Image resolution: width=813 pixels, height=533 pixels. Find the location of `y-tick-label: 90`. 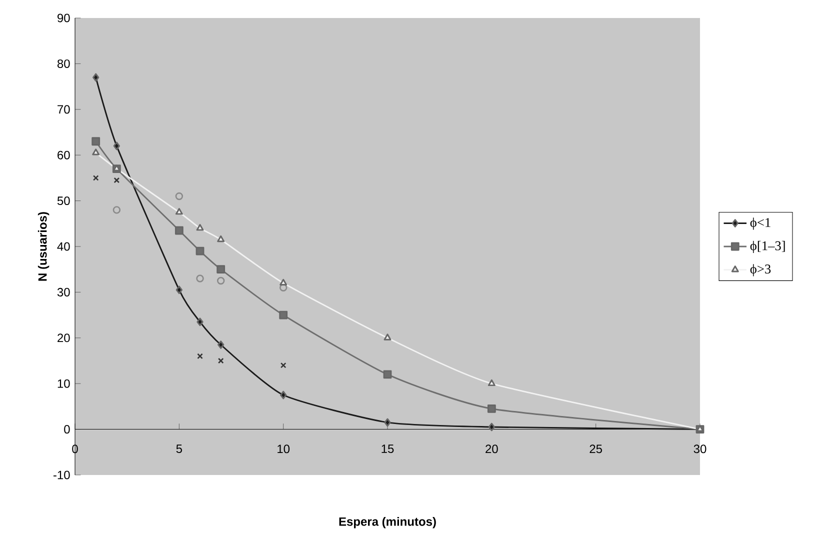

y-tick-label: 90 is located at coordinates (64, 18).